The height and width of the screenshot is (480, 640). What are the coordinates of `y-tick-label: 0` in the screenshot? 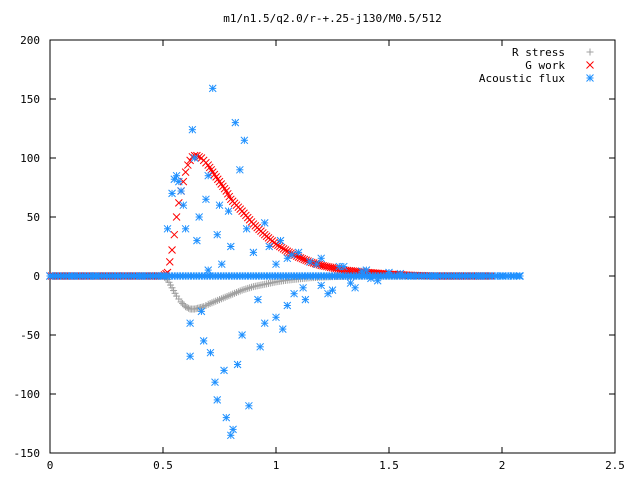 It's located at (36, 276).